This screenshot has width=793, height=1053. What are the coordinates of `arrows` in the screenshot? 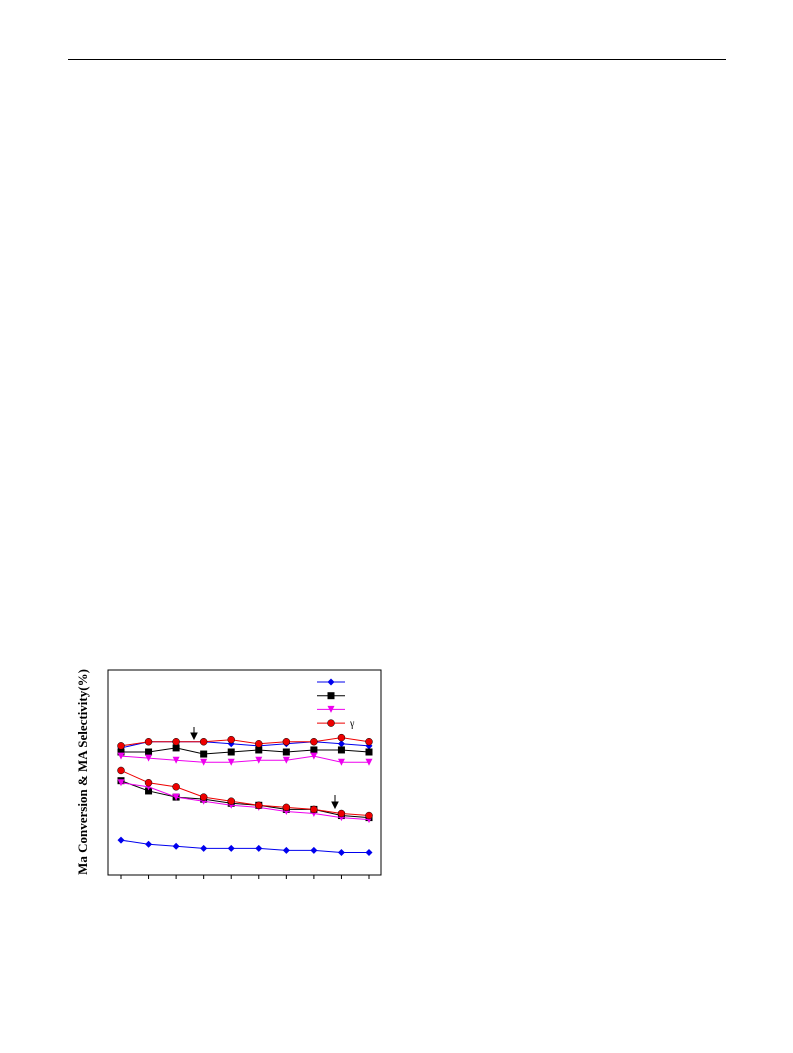 It's located at (264, 768).